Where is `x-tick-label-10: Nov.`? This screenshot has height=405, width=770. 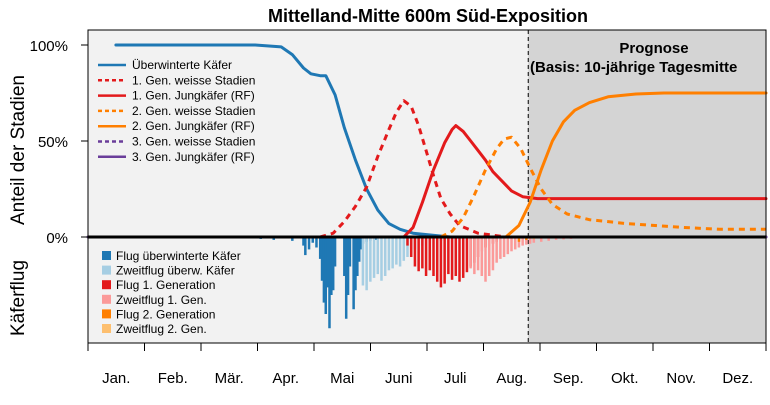
x-tick-label-10: Nov. is located at coordinates (681, 378).